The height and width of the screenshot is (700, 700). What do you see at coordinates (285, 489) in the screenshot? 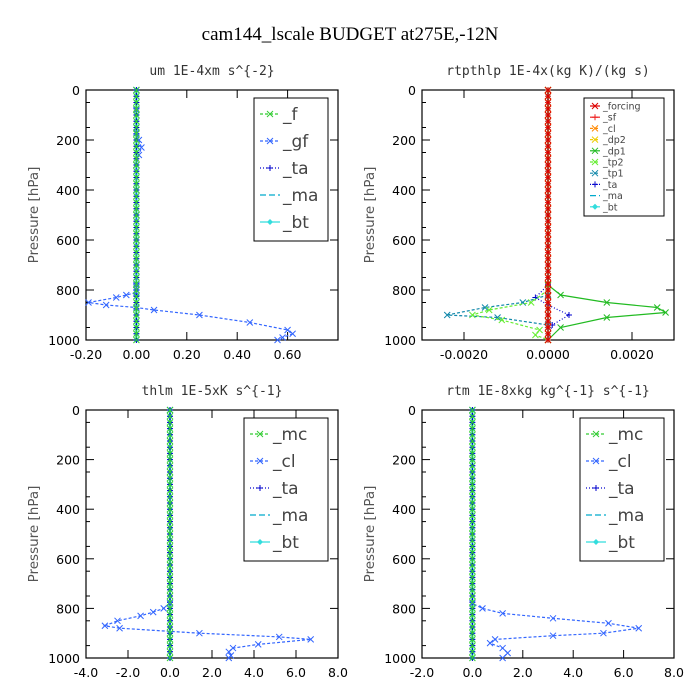
I see `legend-label: _ta` at bounding box center [285, 489].